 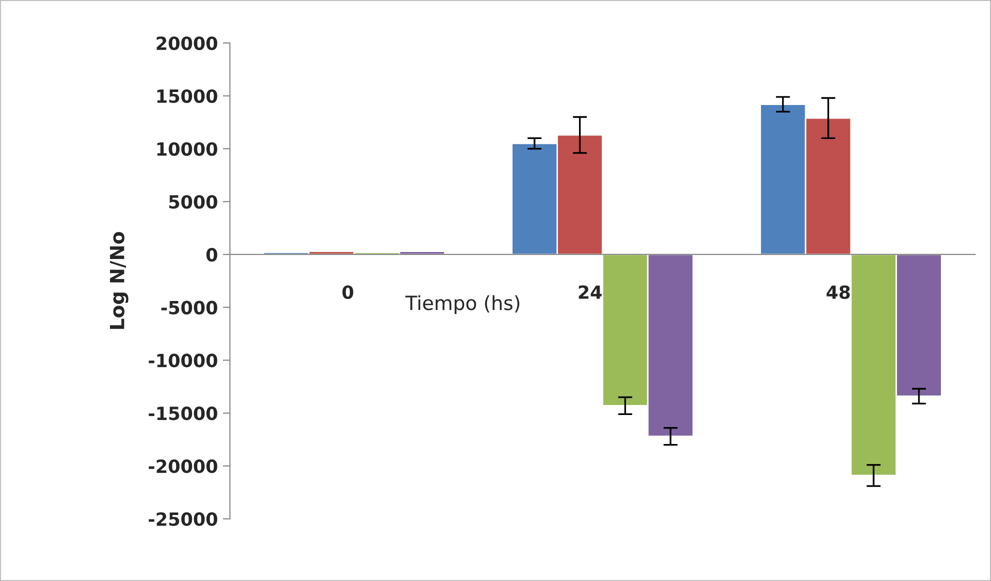 What do you see at coordinates (348, 292) in the screenshot?
I see `x-tick-label: 0` at bounding box center [348, 292].